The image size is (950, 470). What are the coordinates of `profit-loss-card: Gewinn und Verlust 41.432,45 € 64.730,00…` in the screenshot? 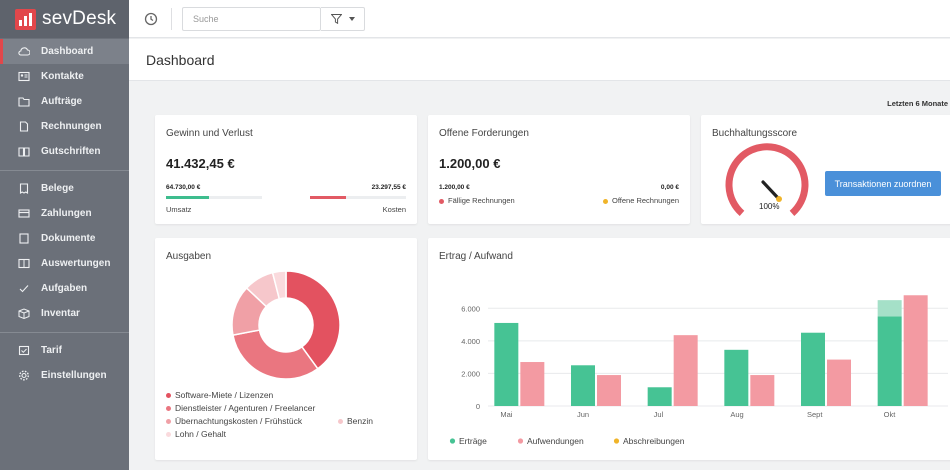 It's located at (286, 169).